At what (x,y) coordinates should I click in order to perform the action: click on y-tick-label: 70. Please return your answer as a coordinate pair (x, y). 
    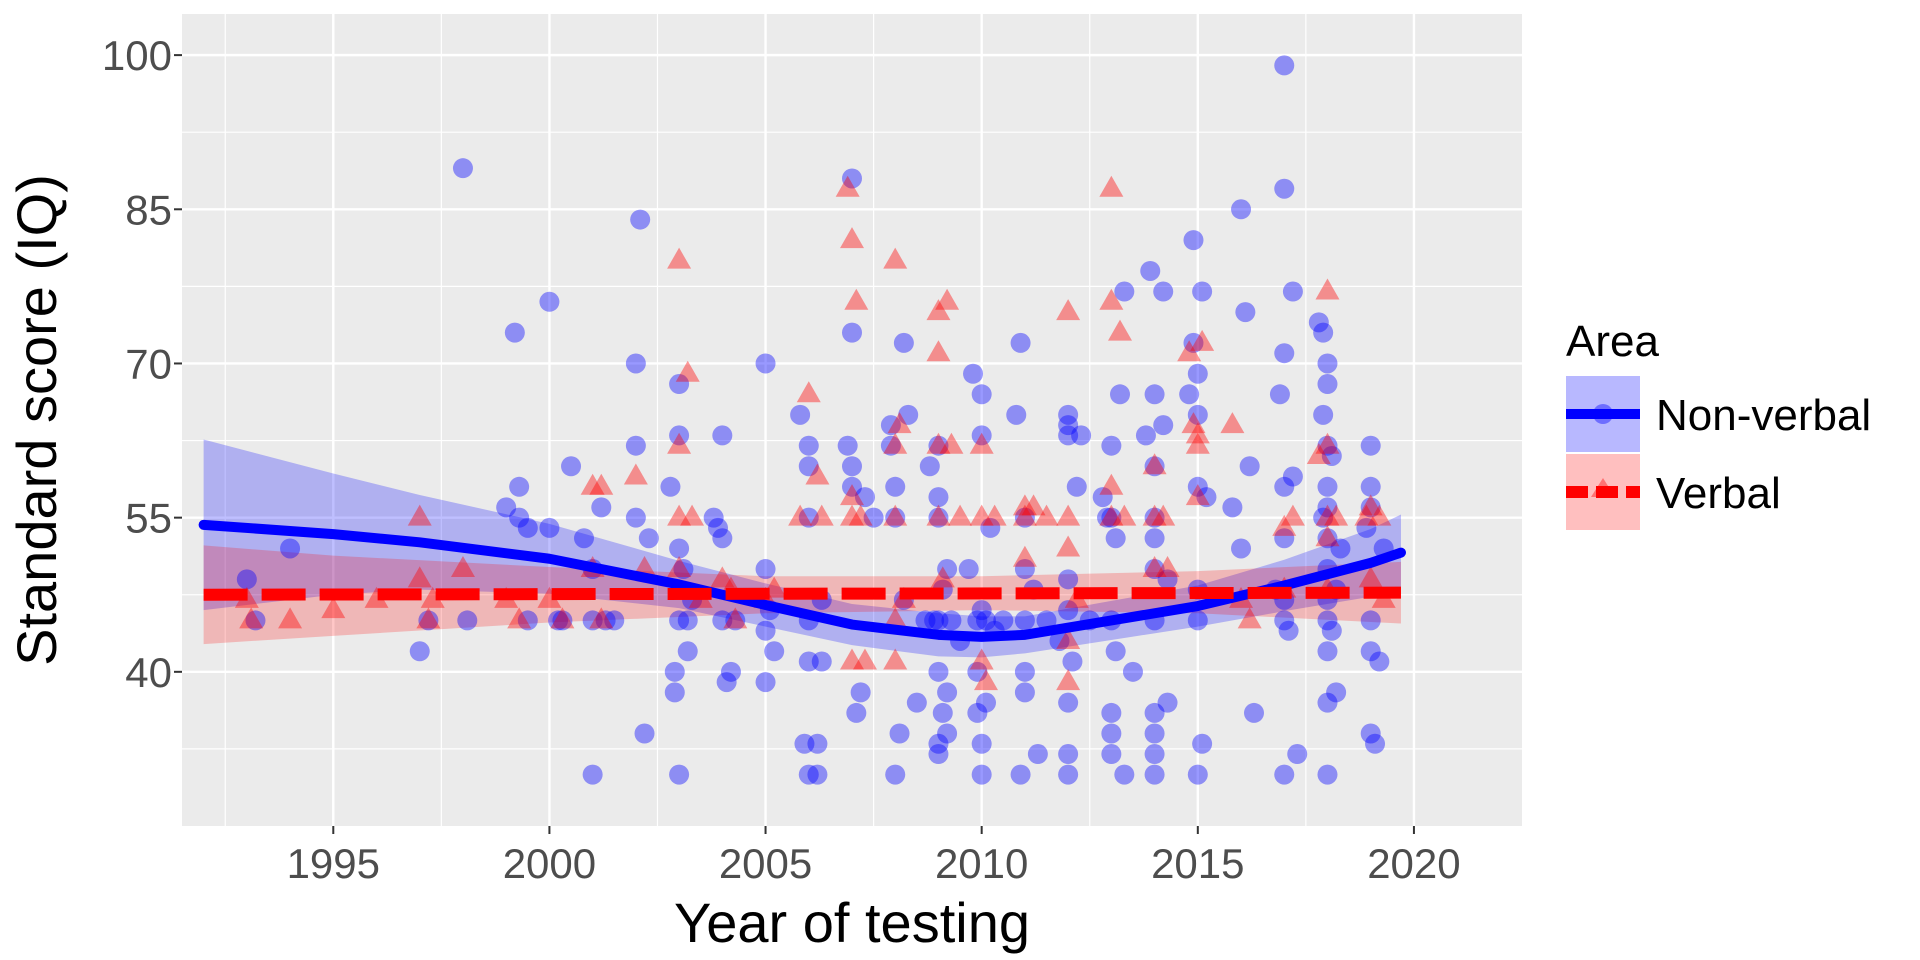
    Looking at the image, I should click on (148, 363).